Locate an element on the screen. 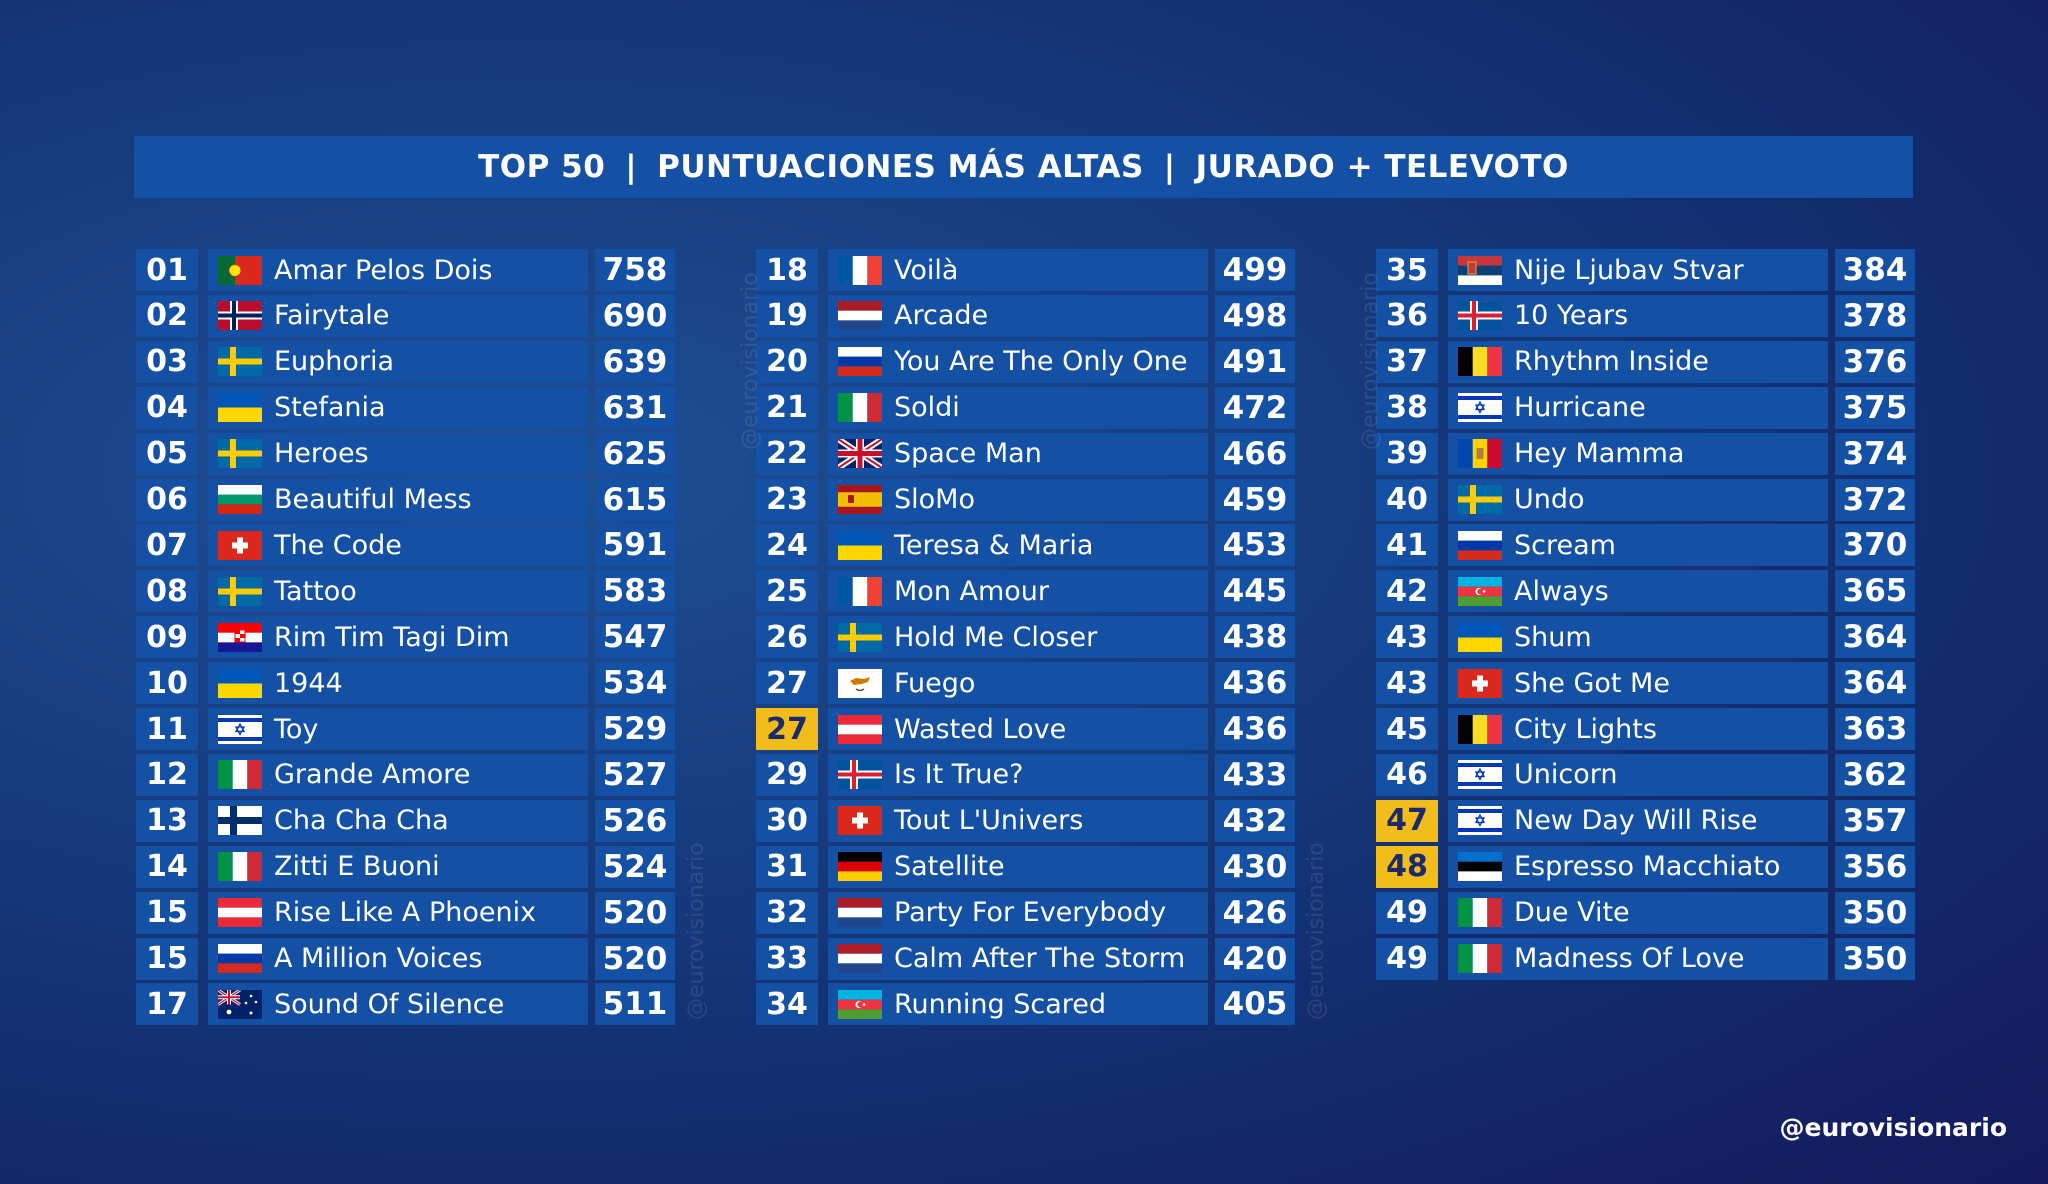 This screenshot has width=2048, height=1184. song-cell: You Are The Only One is located at coordinates (1018, 361).